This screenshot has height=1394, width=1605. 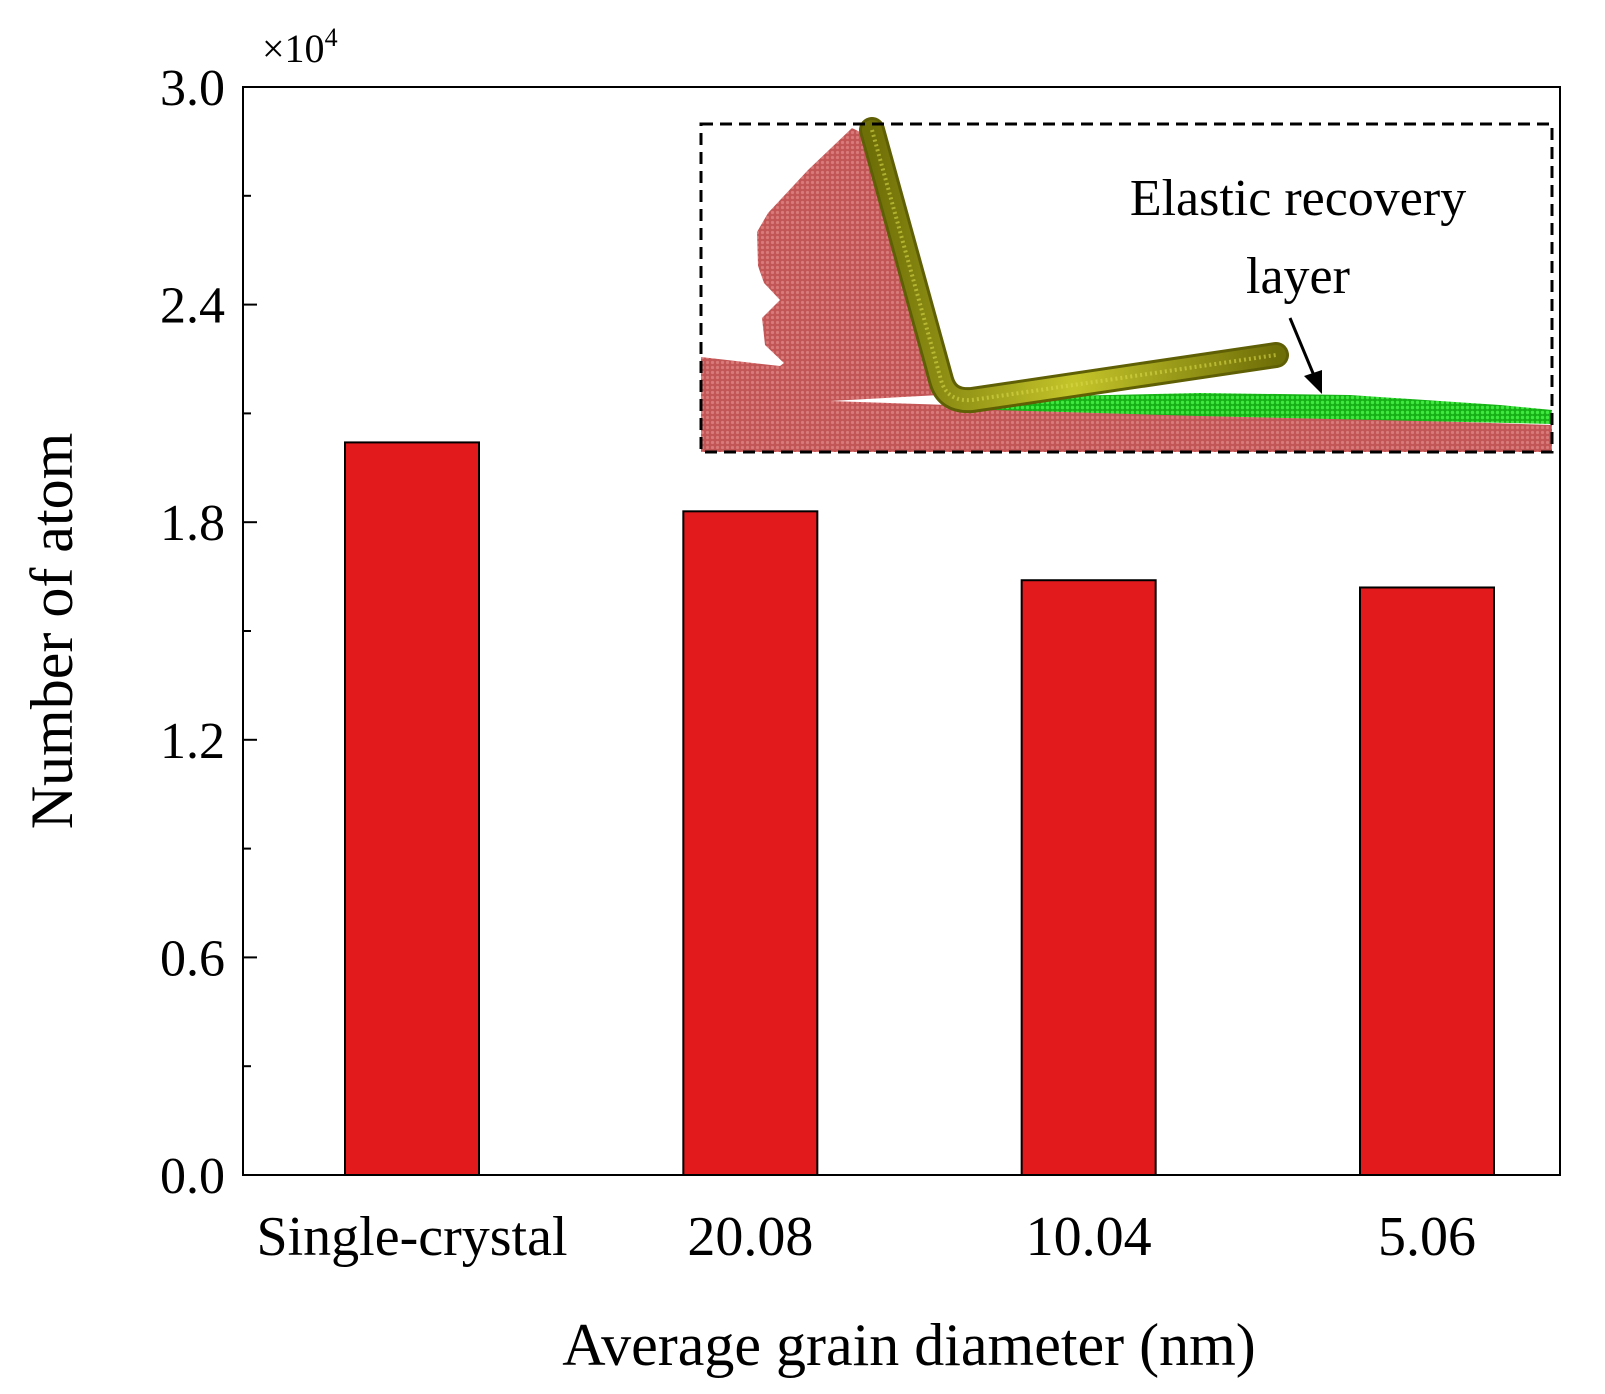 I want to click on y-tick-label: 0.6, so click(x=192, y=958).